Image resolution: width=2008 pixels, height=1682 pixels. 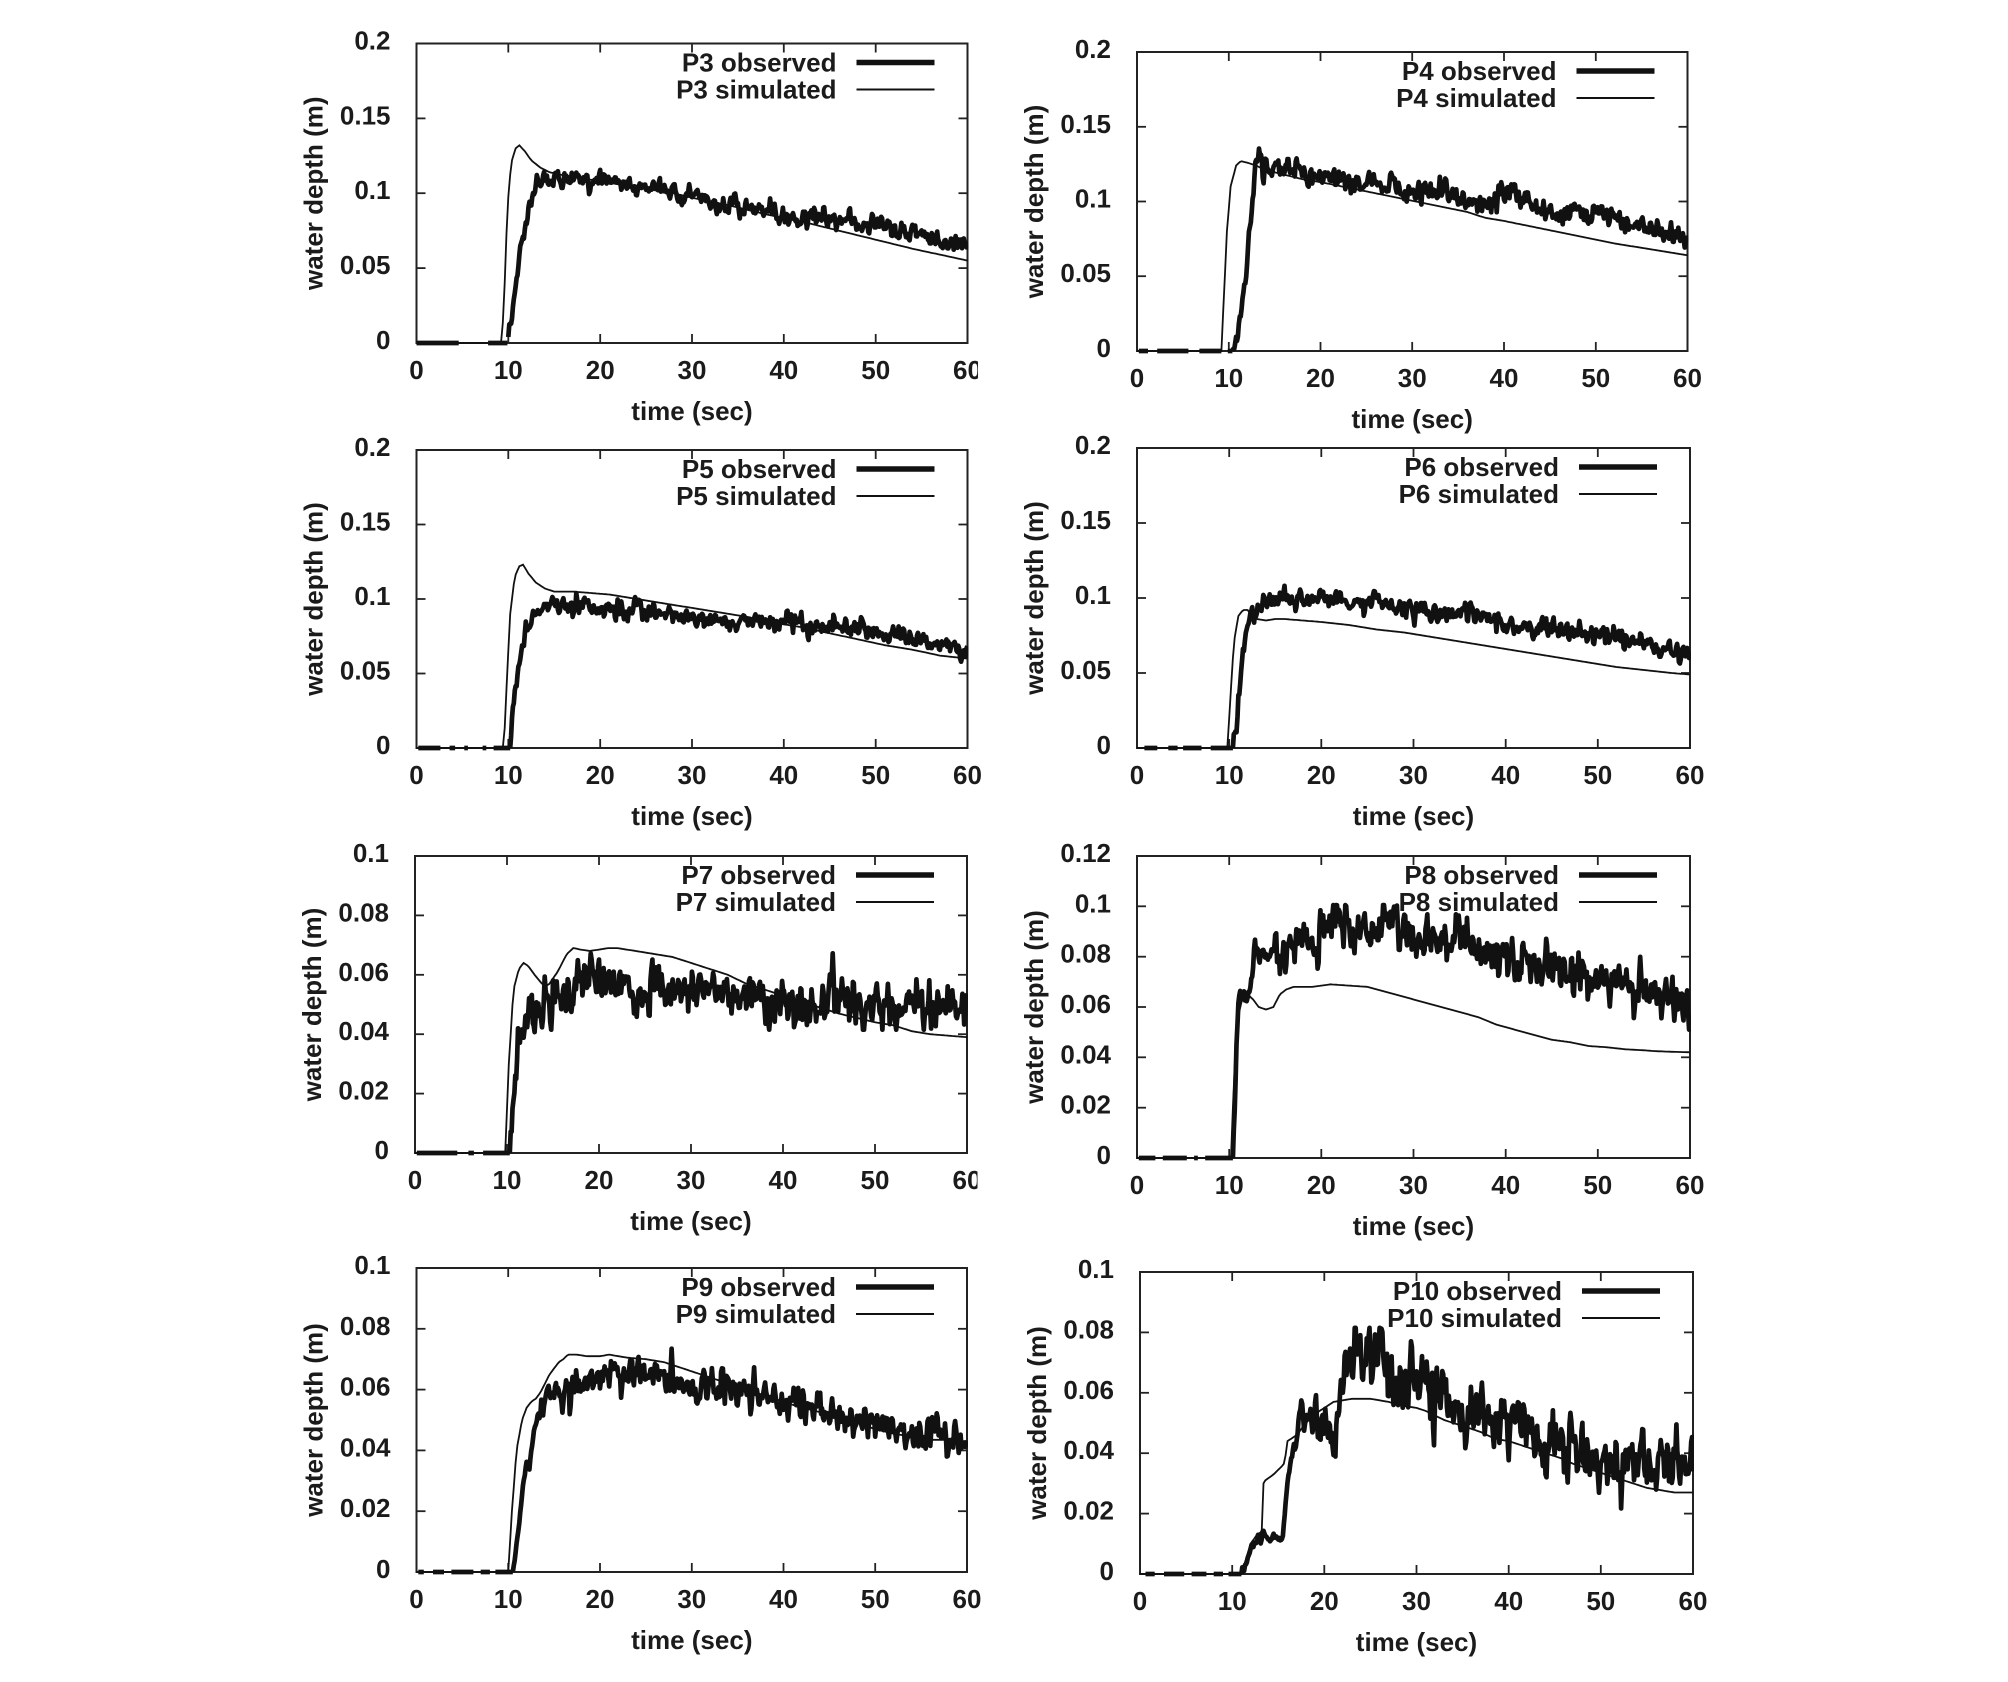 What do you see at coordinates (1479, 71) in the screenshot?
I see `svg-text: P4 observed` at bounding box center [1479, 71].